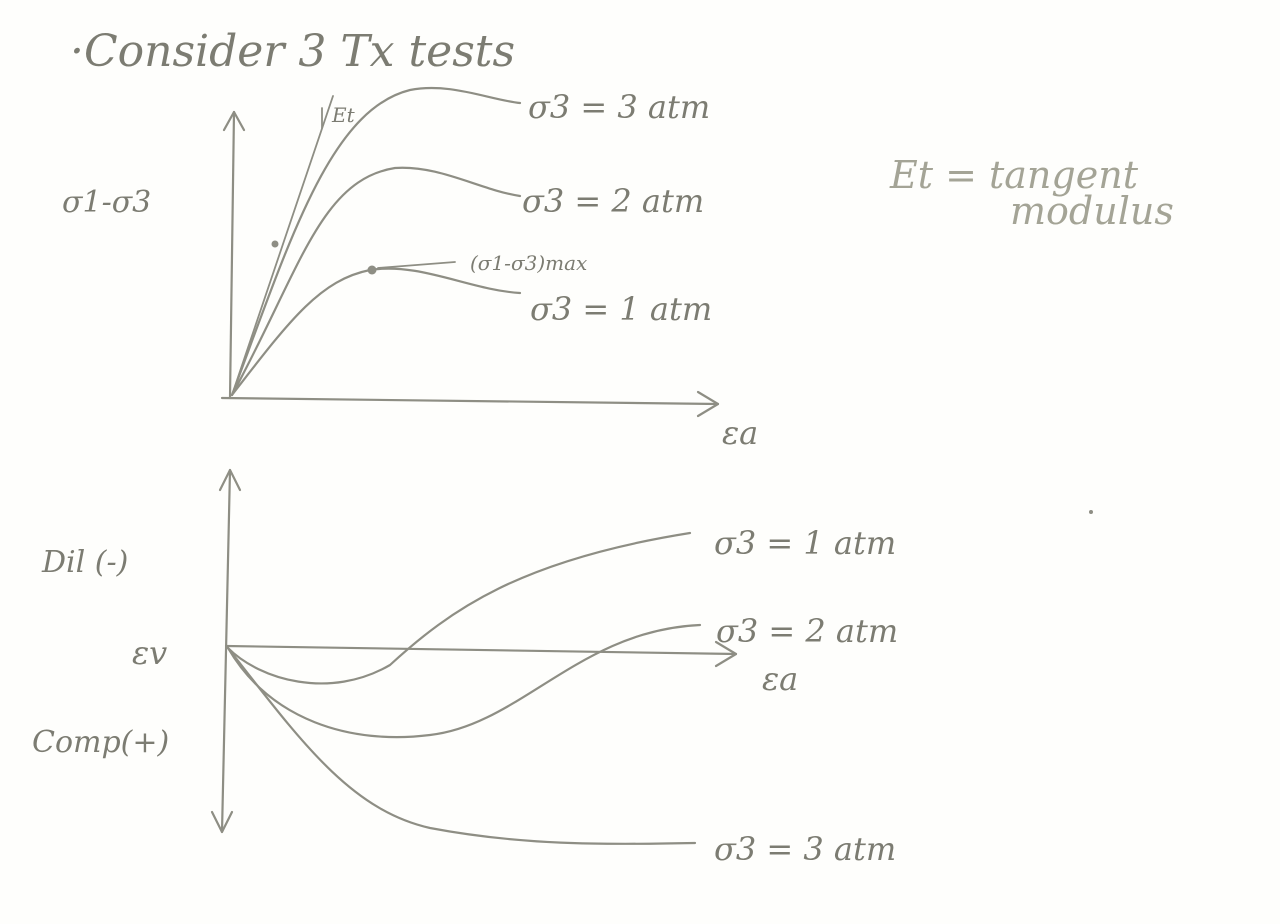 Image resolution: width=1280 pixels, height=924 pixels. Describe the element at coordinates (232, 255) in the screenshot. I see `top-y-axis` at that location.